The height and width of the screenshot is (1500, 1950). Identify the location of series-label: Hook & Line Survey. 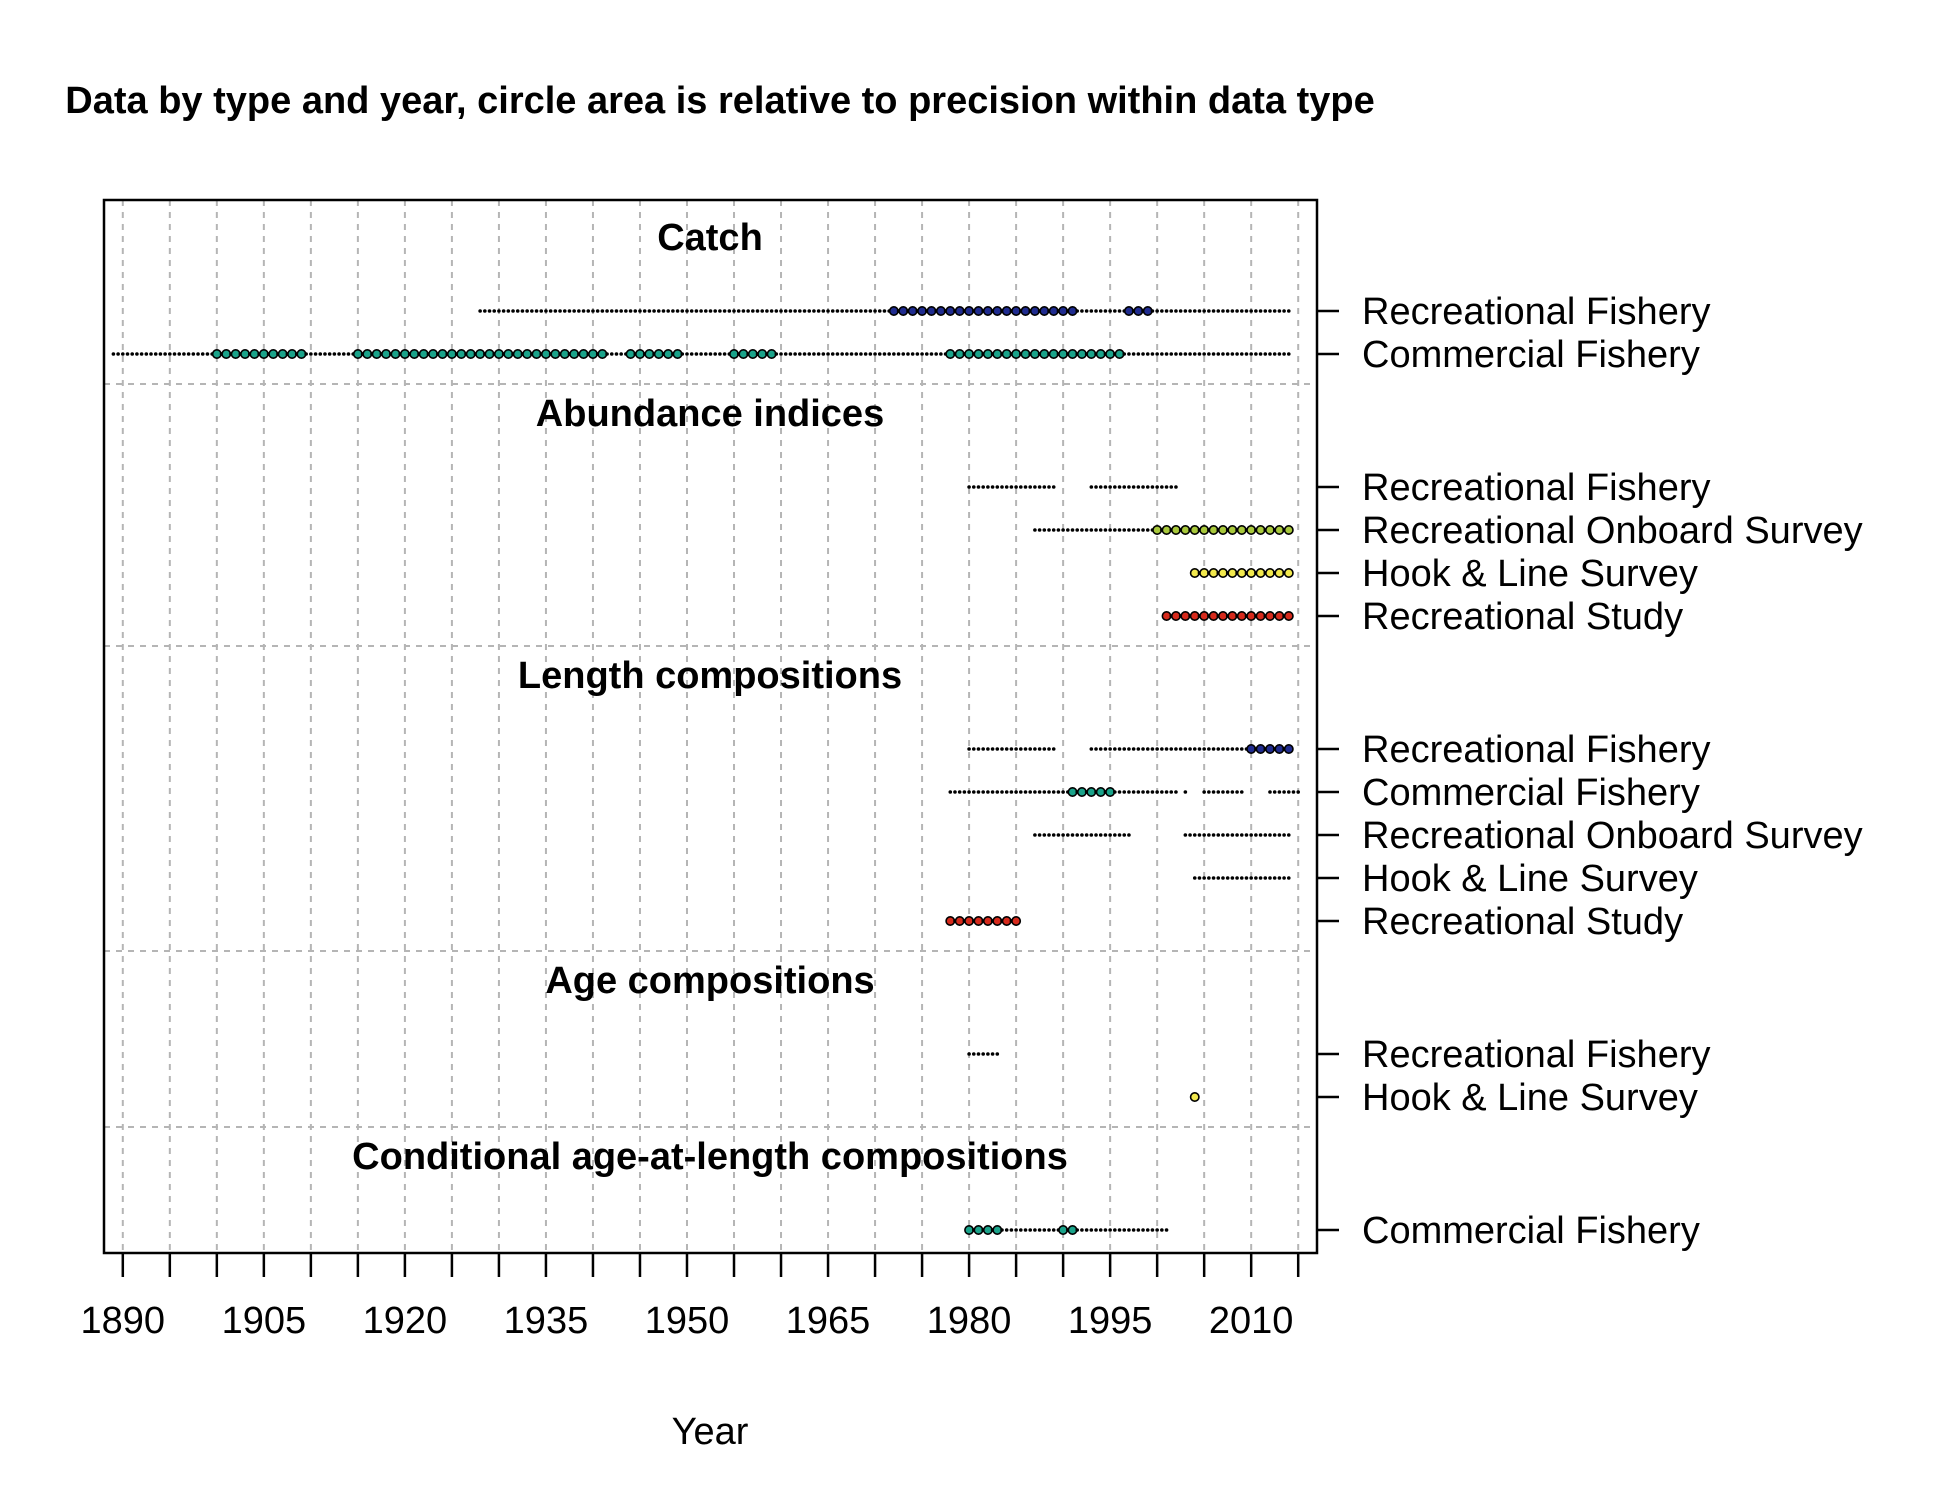
(1530, 1098).